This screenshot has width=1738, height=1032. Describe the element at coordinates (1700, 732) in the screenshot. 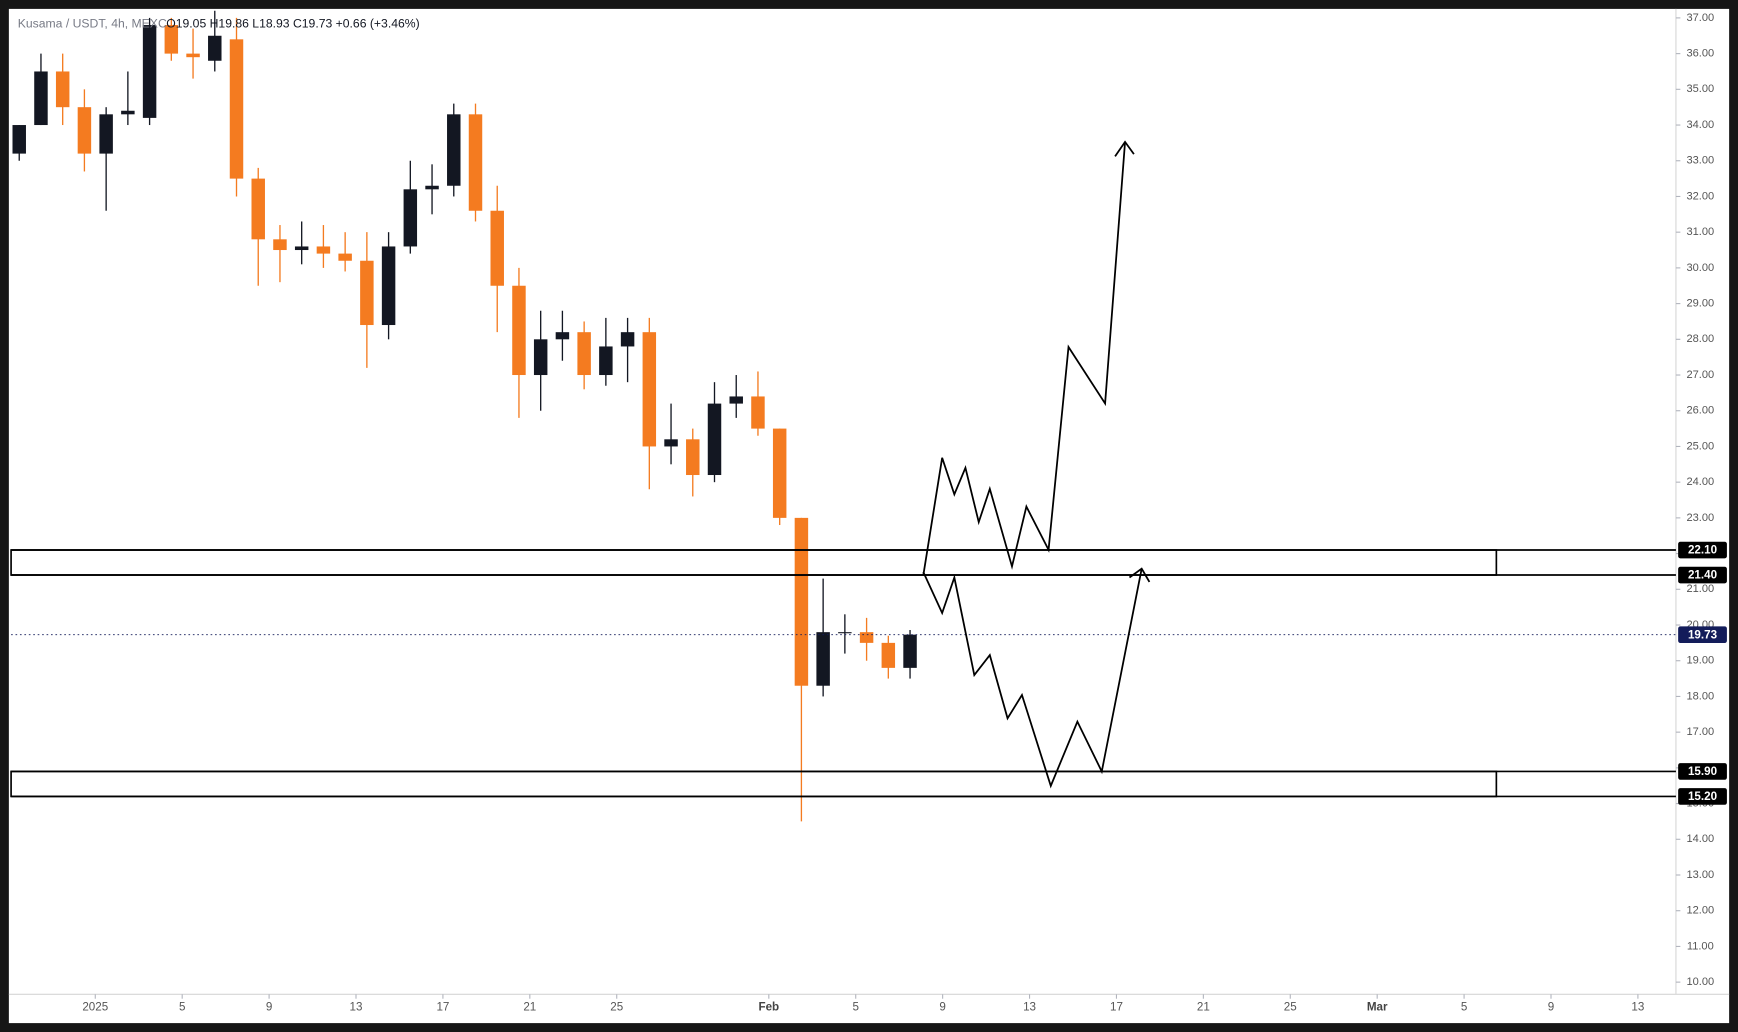

I see `y-tick-label: 17.00` at that location.